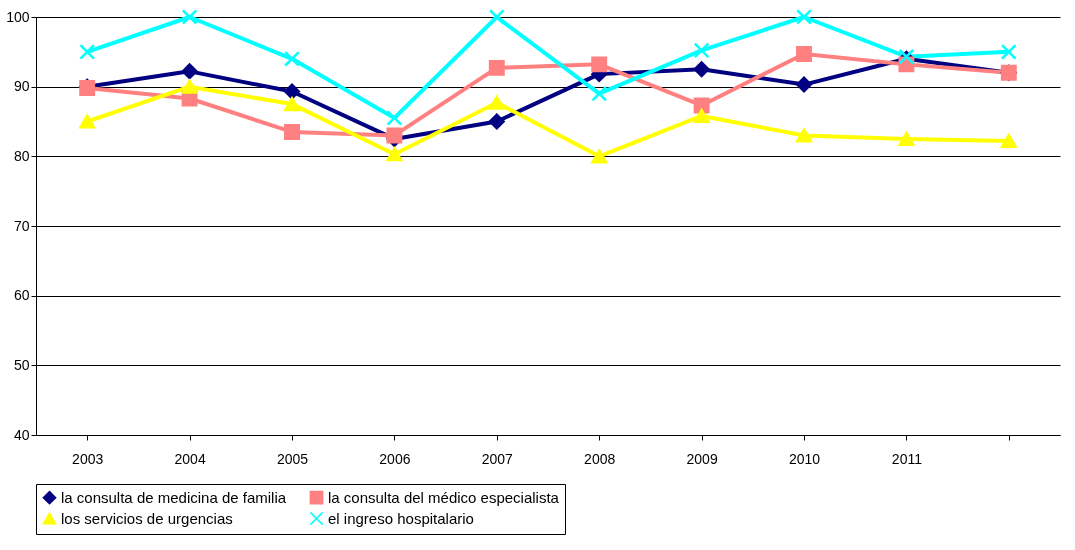 The height and width of the screenshot is (550, 1075). I want to click on y-tick-label: 80, so click(21, 155).